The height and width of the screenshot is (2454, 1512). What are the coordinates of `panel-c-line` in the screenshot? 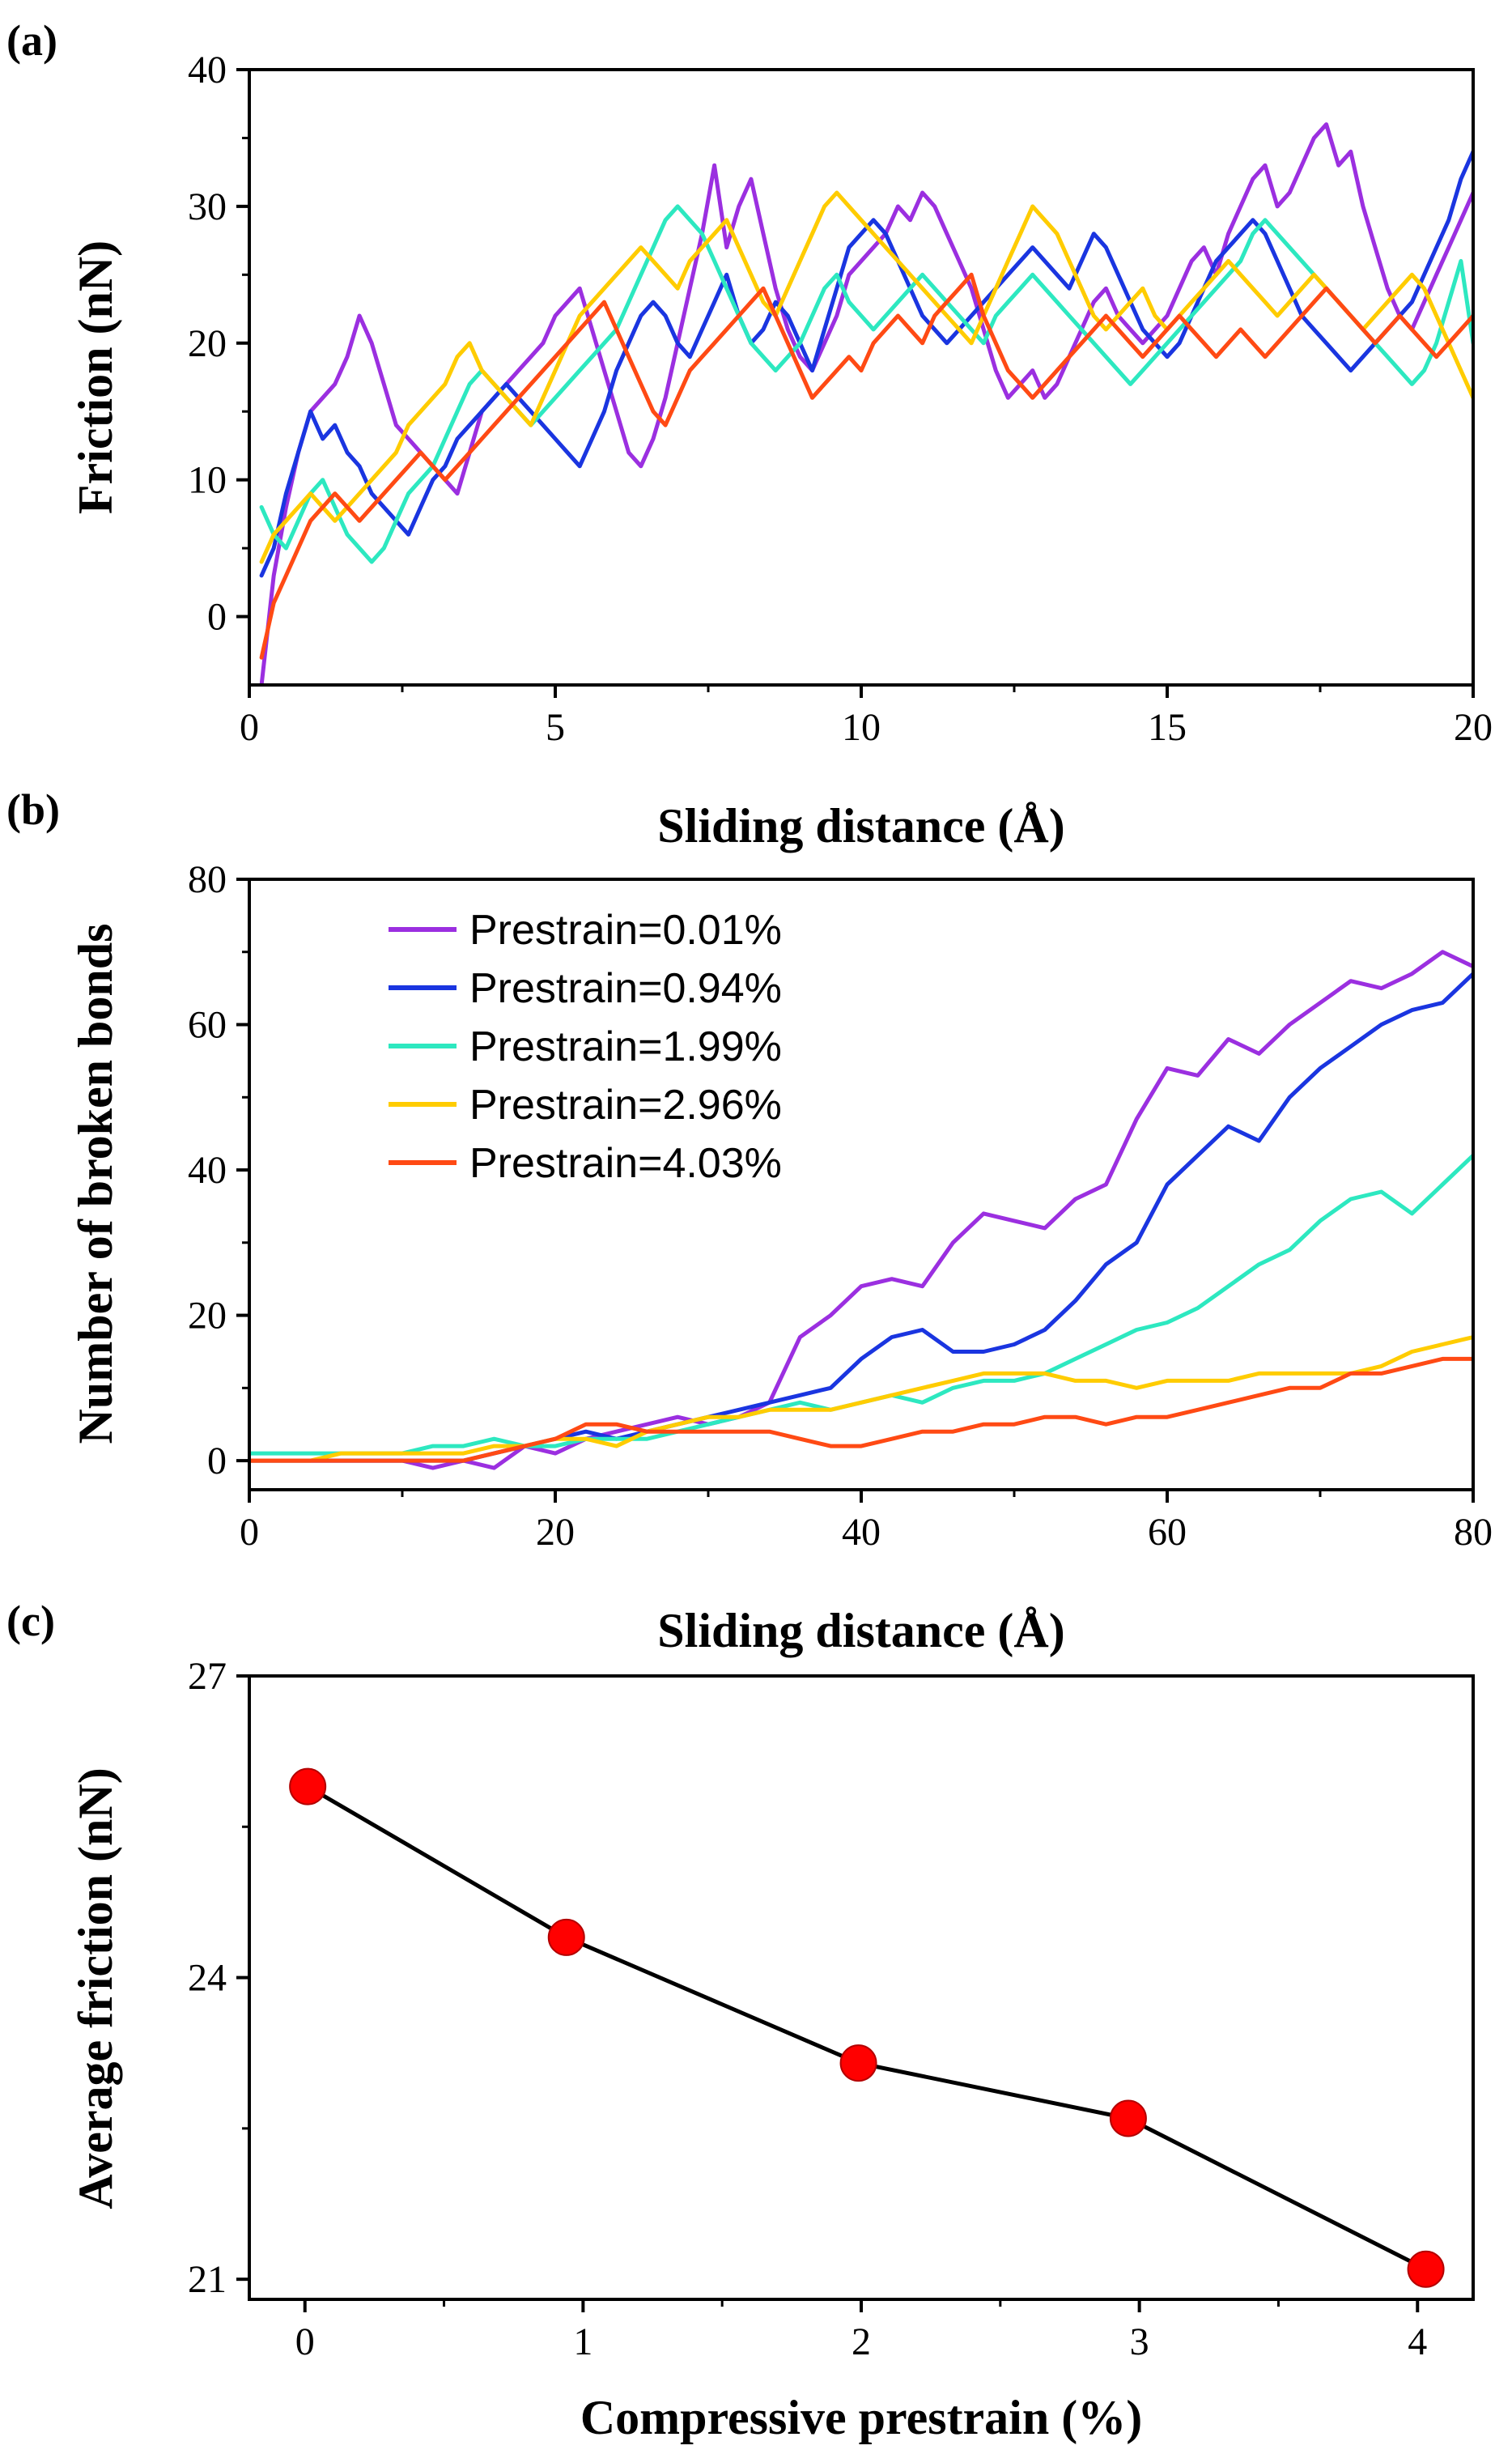 It's located at (866, 2027).